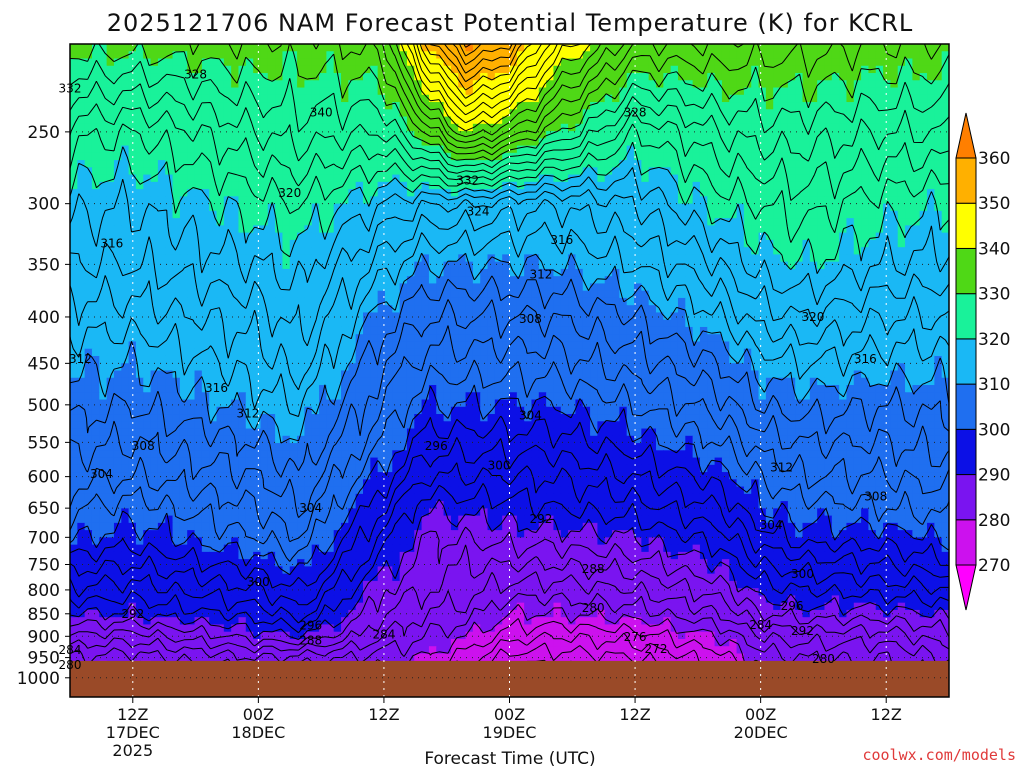 The width and height of the screenshot is (1024, 768). I want to click on contour-label: 340, so click(321, 113).